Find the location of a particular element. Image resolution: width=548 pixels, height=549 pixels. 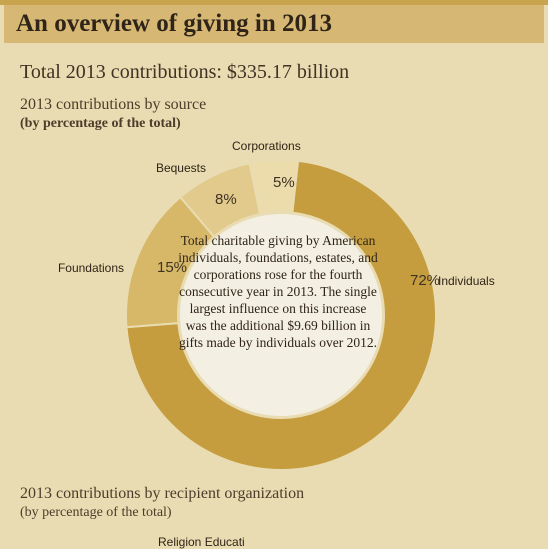

top-rule is located at coordinates (274, 2).